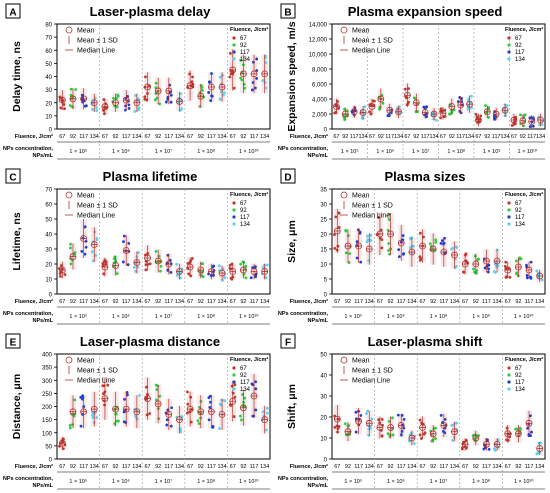 The height and width of the screenshot is (493, 550). Describe the element at coordinates (323, 221) in the screenshot. I see `y-tick-label: 25` at that location.